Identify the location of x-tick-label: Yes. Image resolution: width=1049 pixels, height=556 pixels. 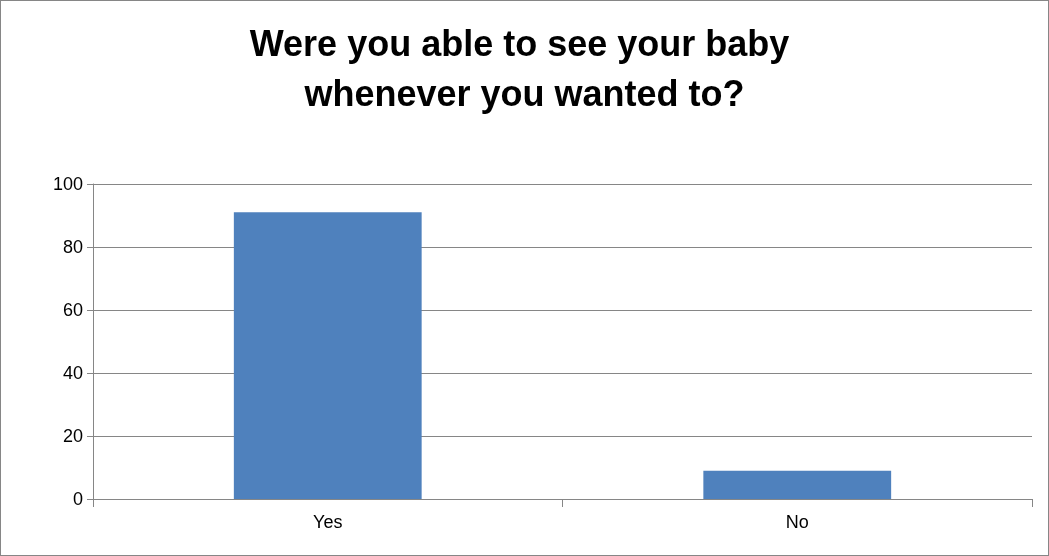
(328, 522).